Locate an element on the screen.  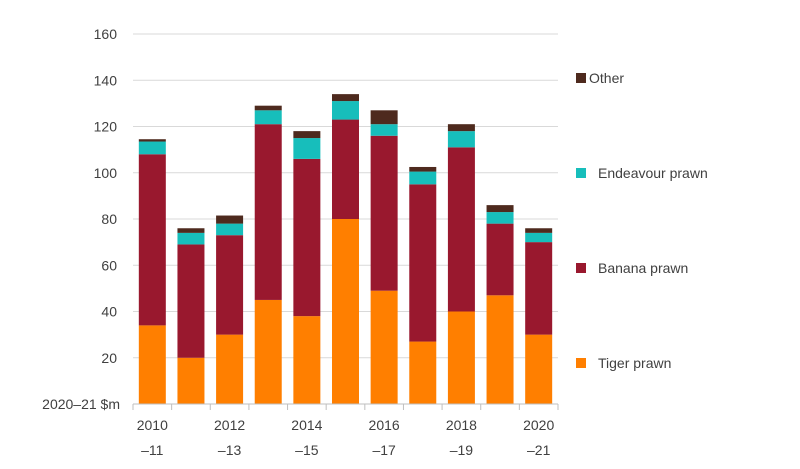
x-tick-label-suffix: –13 is located at coordinates (230, 450).